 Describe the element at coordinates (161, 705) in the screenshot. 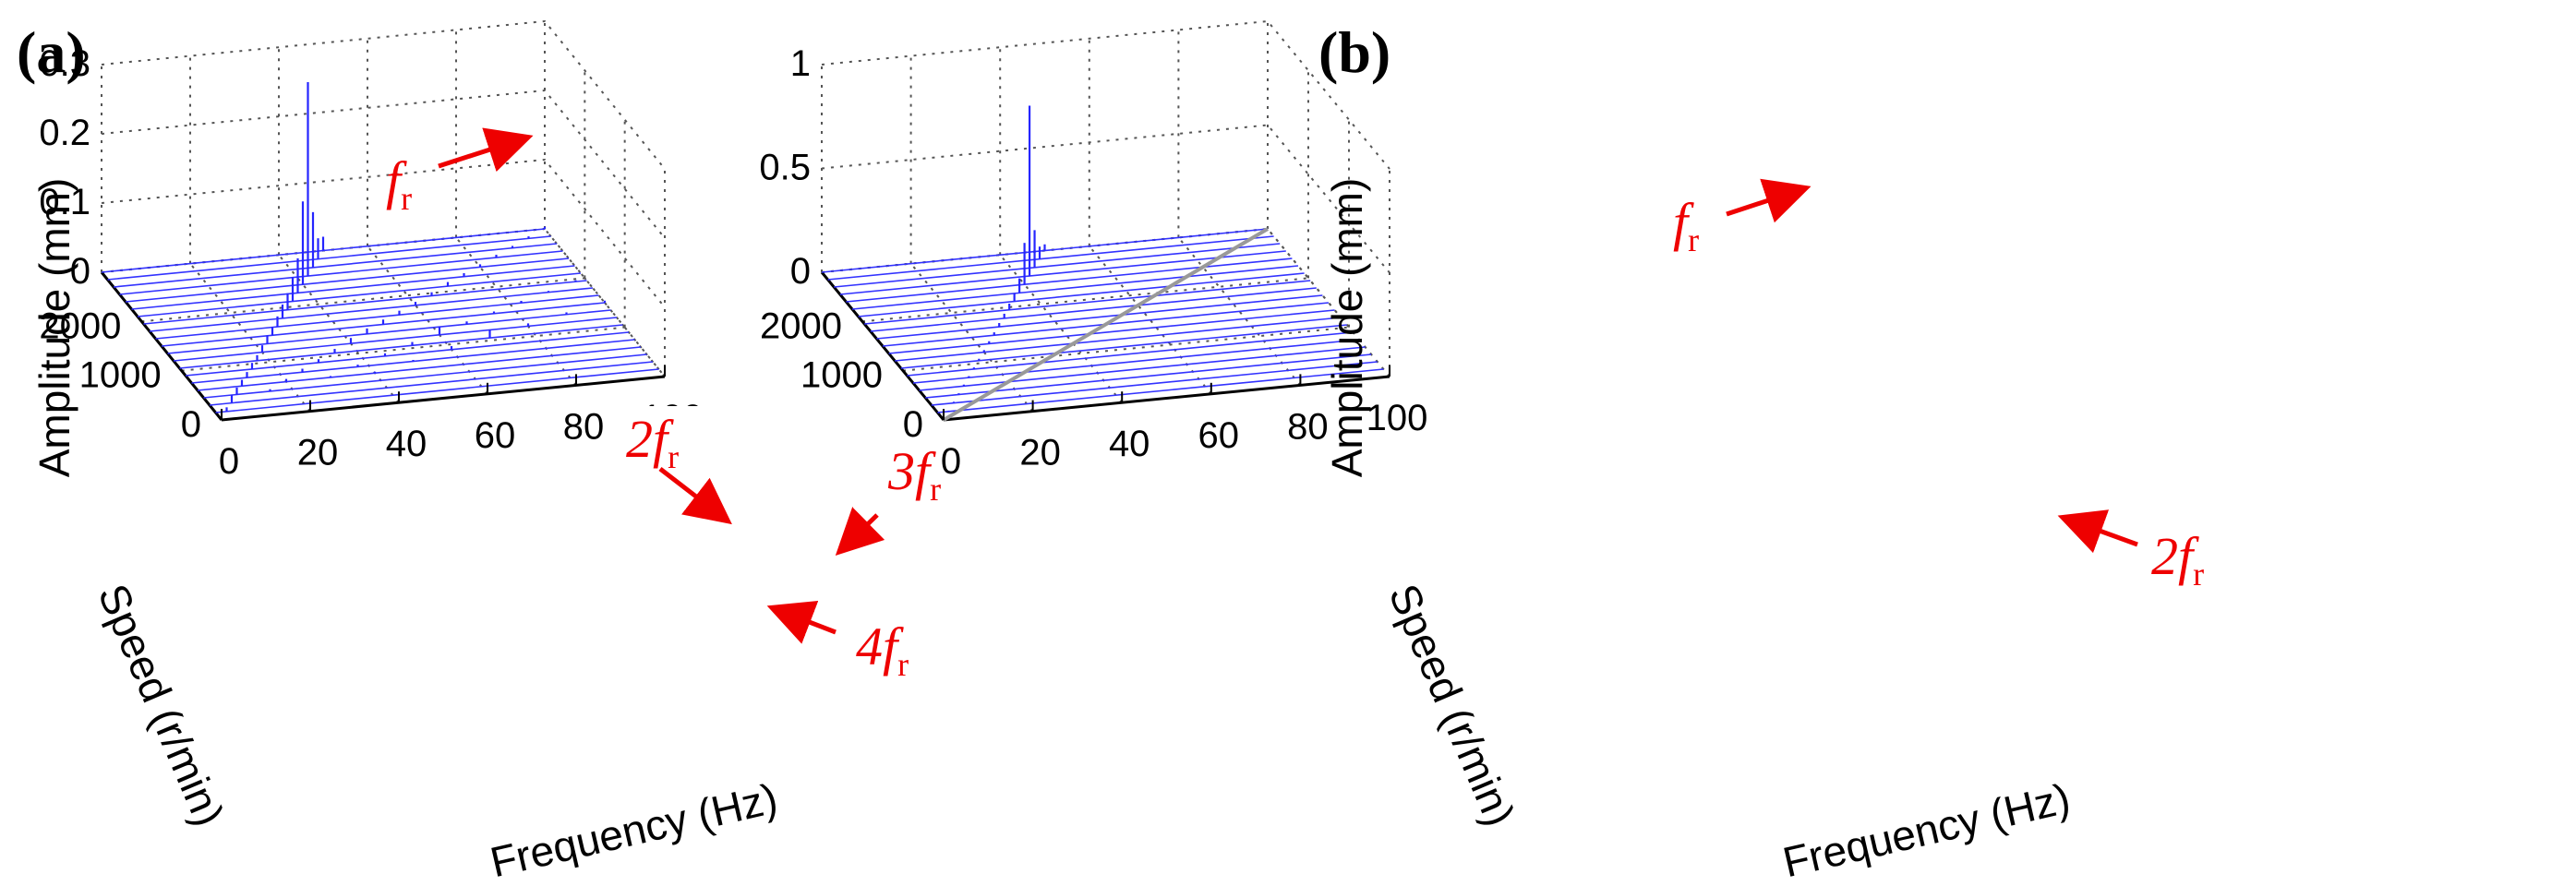

I see `panel-a-ylabel: Speed (r/min)` at that location.